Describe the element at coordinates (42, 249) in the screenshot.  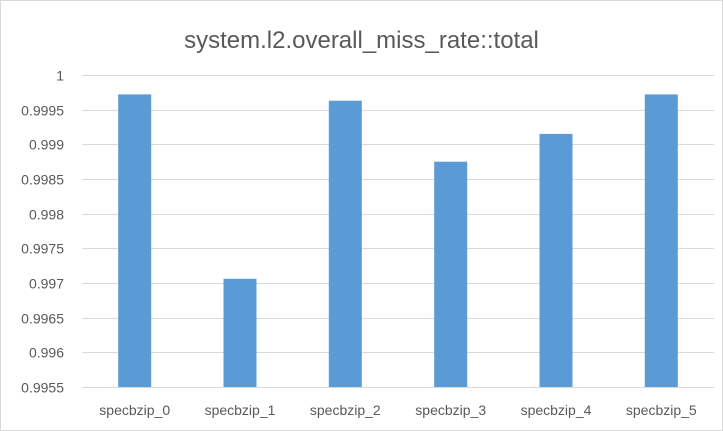
I see `y-tick-label: 0.9975` at that location.